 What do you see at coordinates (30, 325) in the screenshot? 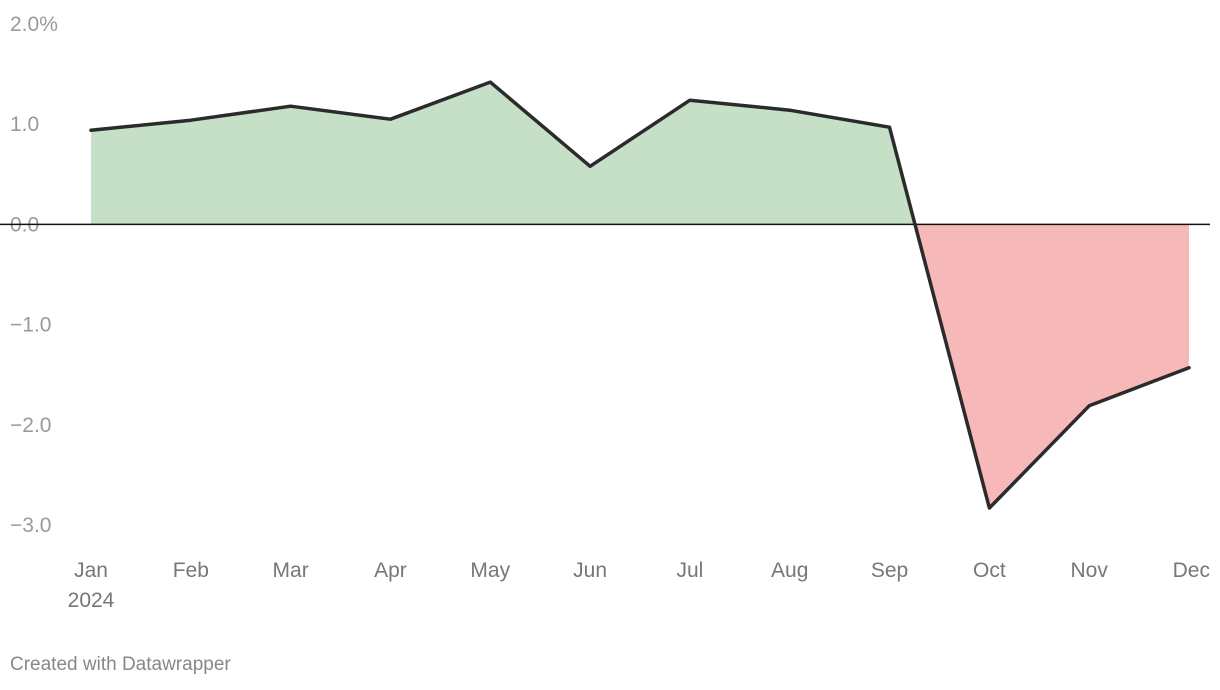
I see `y-tick-label: −1.0` at bounding box center [30, 325].